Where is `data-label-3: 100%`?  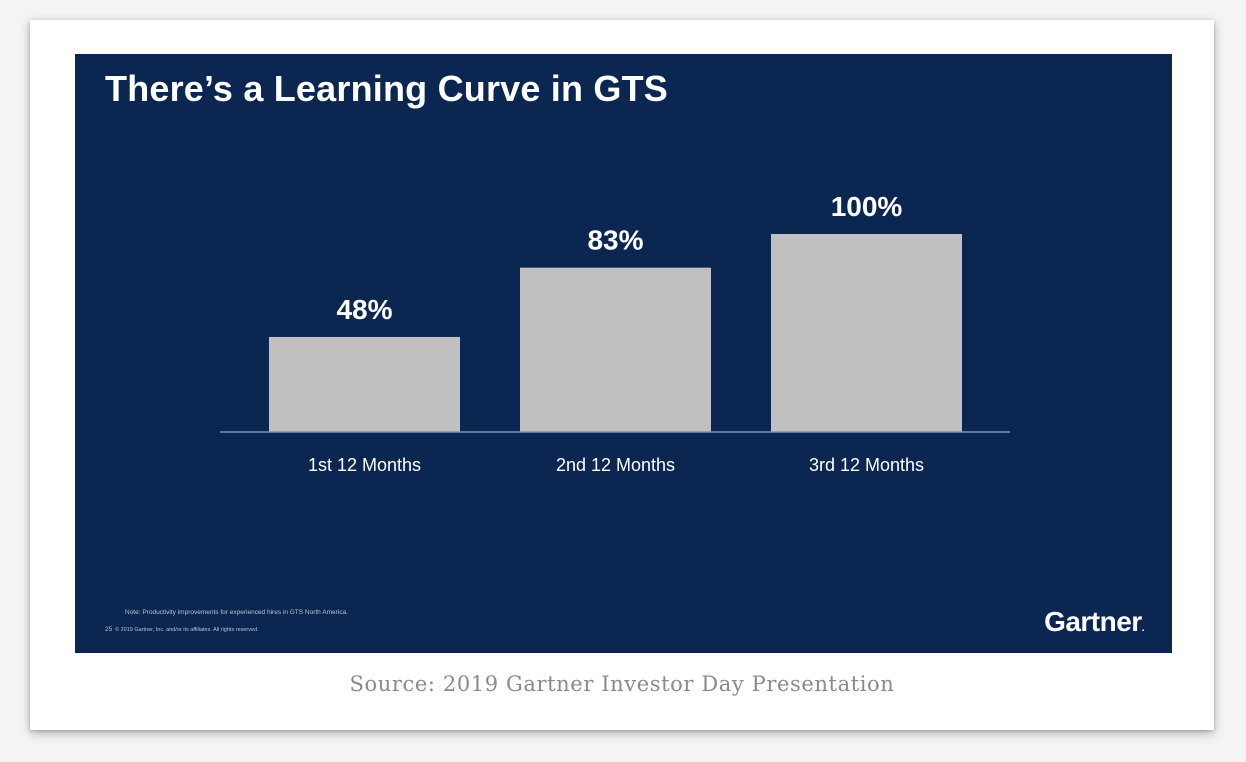
data-label-3: 100% is located at coordinates (867, 206).